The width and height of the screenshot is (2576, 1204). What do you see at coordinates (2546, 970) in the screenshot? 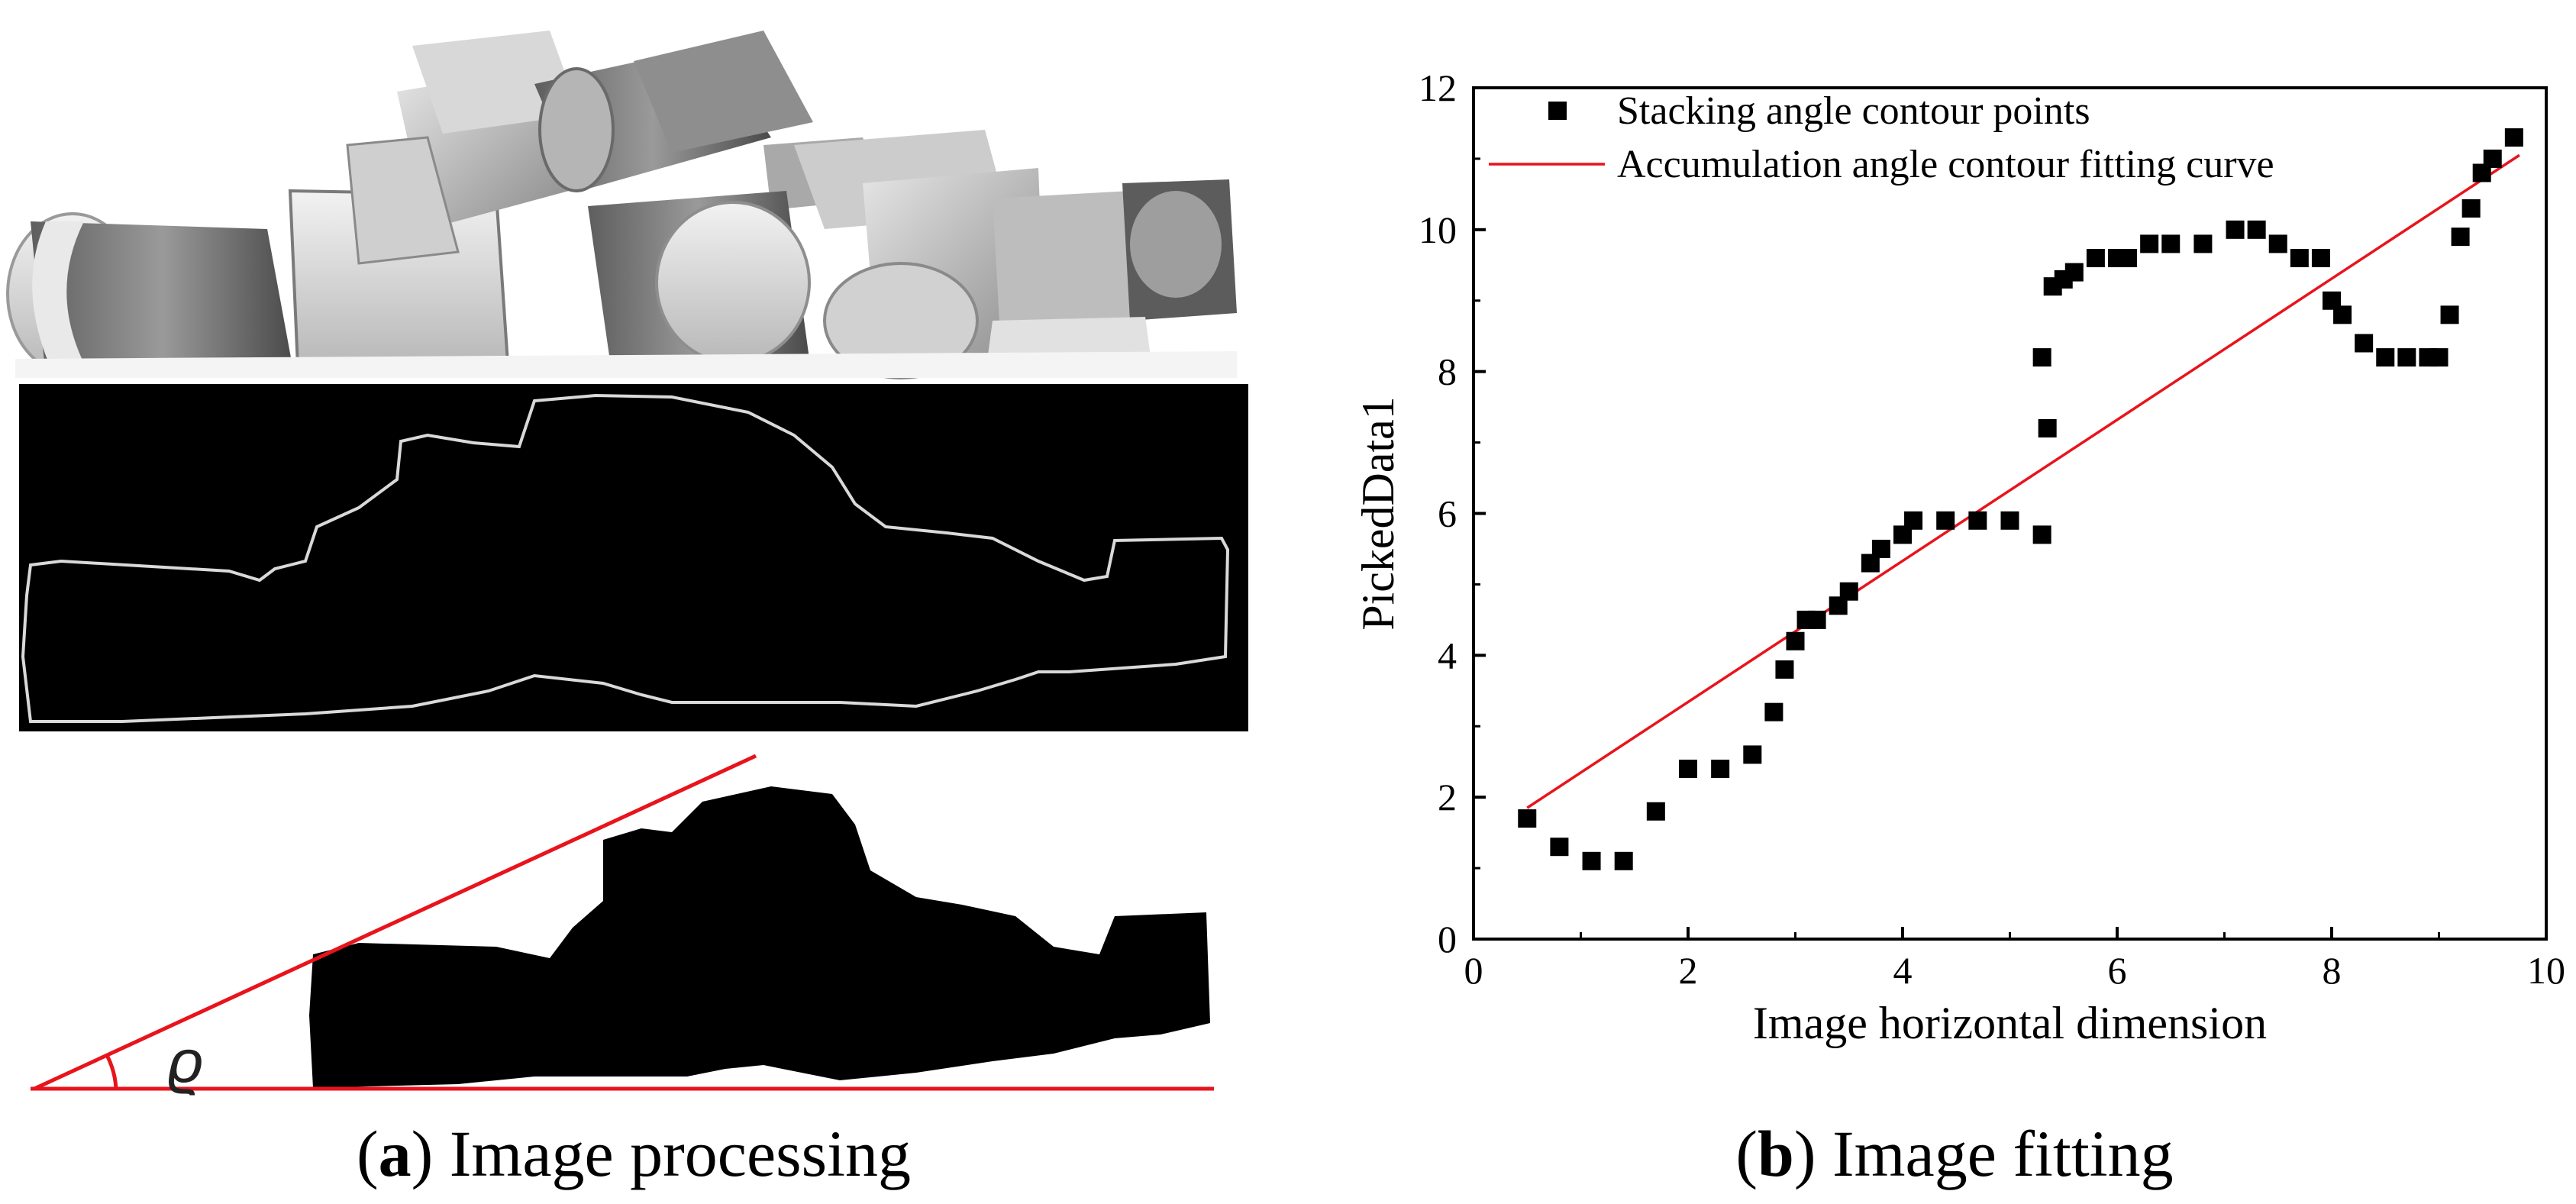
I see `x-tick-label: 10` at bounding box center [2546, 970].